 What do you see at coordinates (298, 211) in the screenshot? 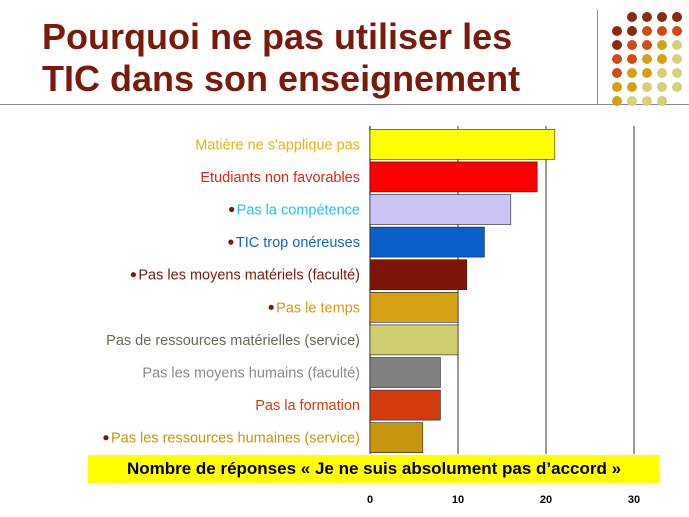
I see `category-label: Pas la compétence` at bounding box center [298, 211].